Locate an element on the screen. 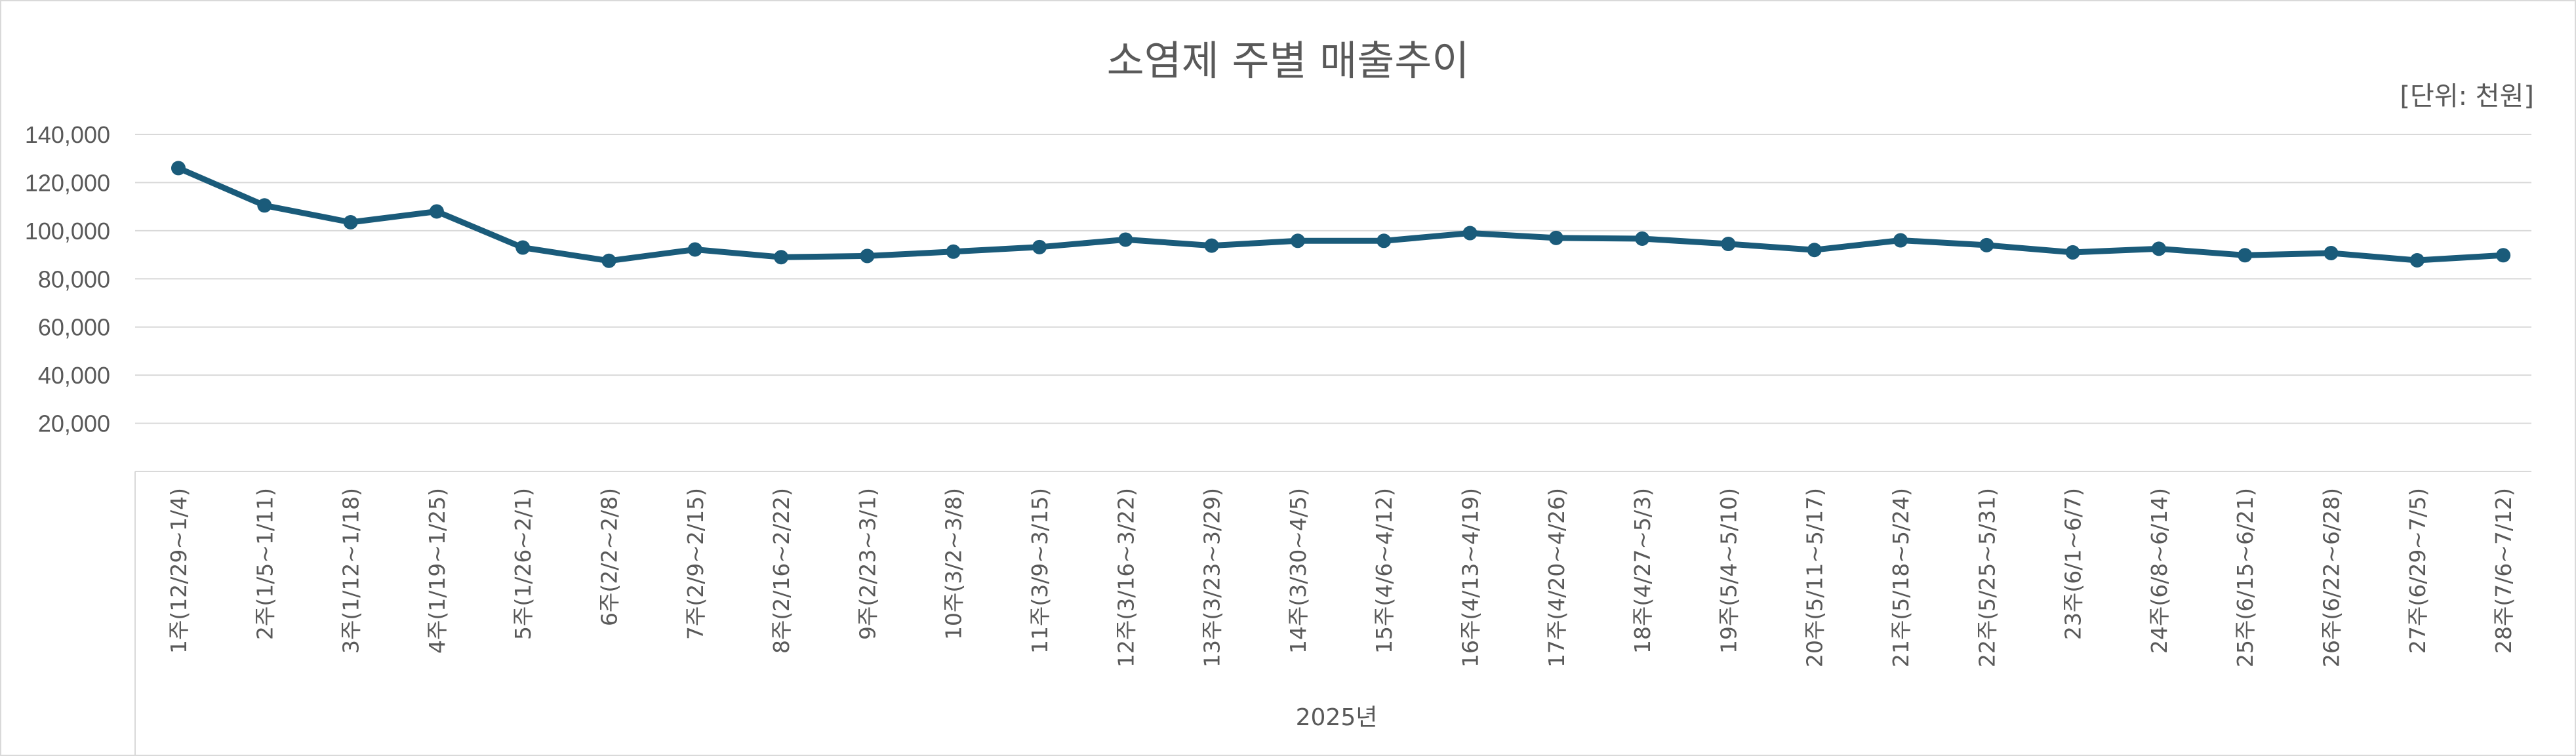 The width and height of the screenshot is (2576, 756). x-tick-label: 15주(4/6~4/12) is located at coordinates (1384, 571).